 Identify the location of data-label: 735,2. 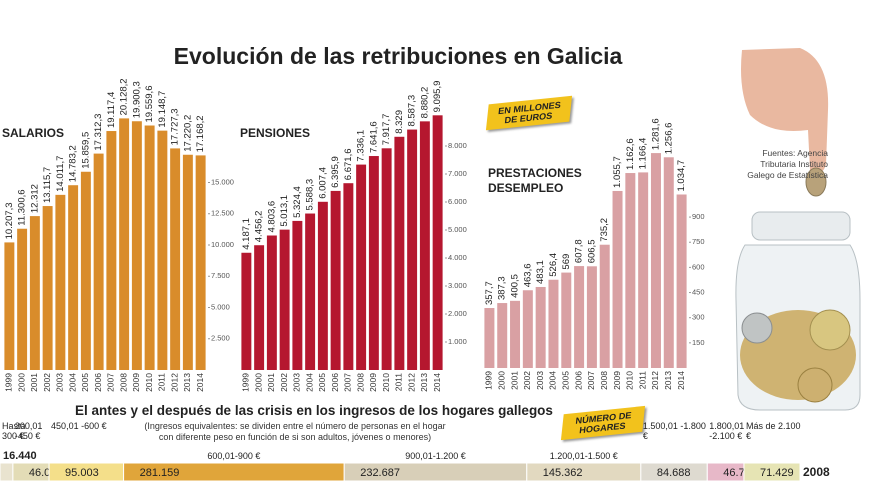
(604, 230).